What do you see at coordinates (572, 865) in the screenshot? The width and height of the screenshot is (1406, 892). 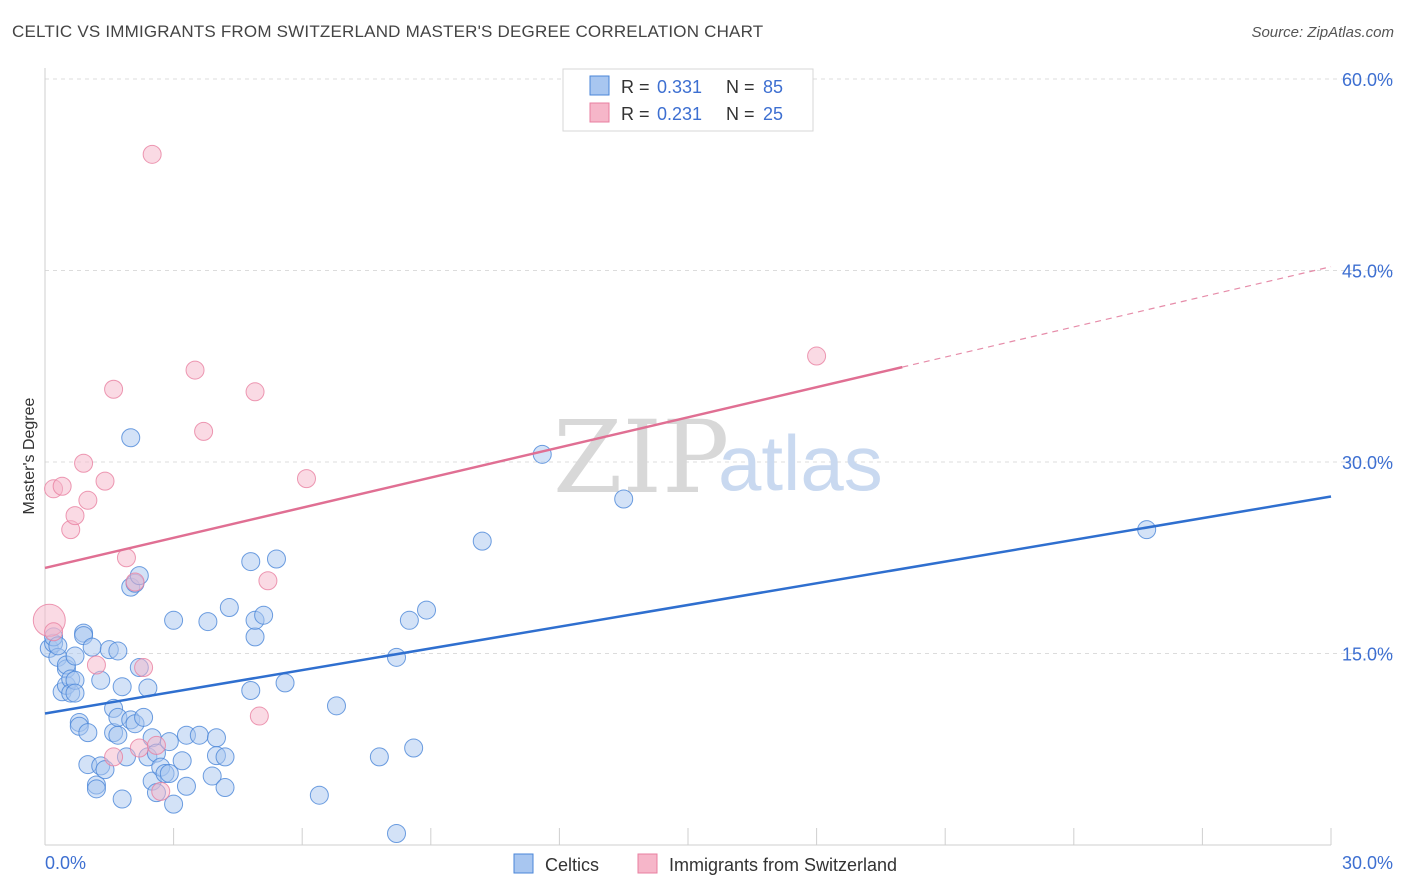 I see `legend-bottom-label-celtics: Celtics` at bounding box center [572, 865].